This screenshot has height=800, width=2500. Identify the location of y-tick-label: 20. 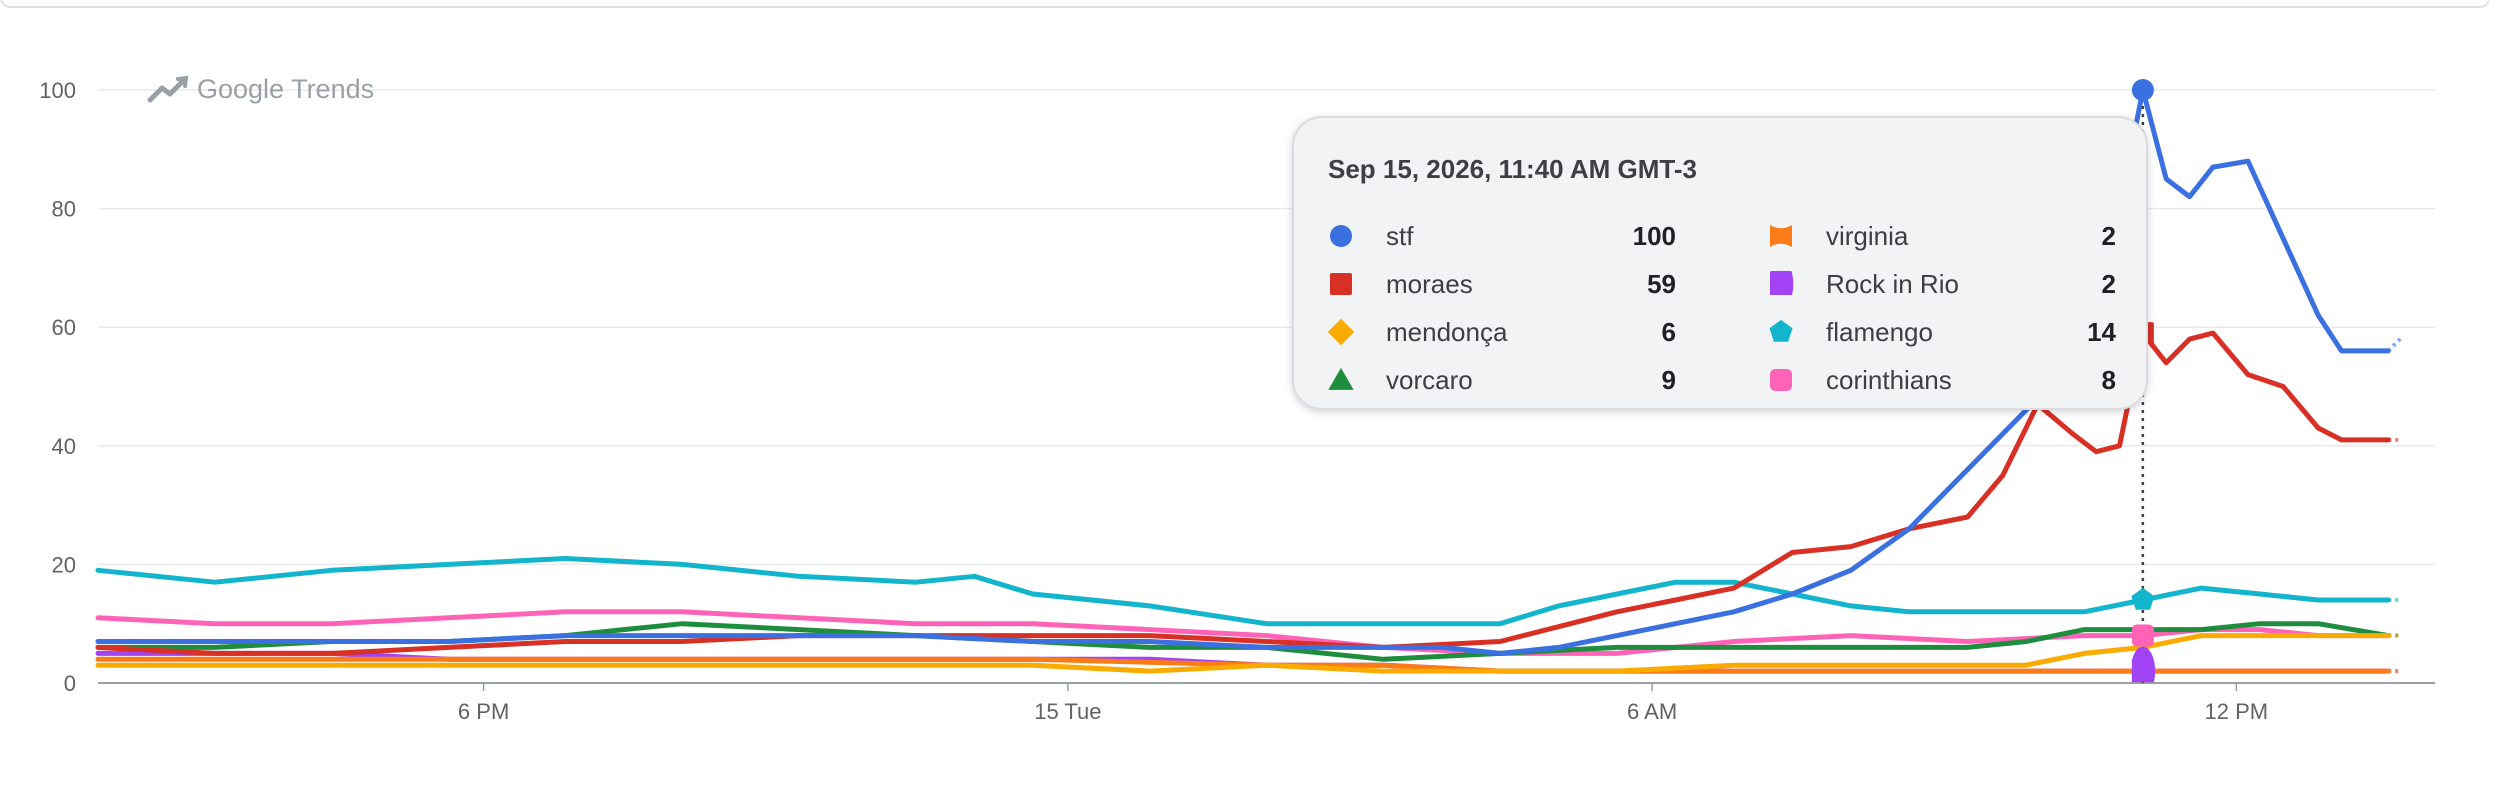
(64, 564).